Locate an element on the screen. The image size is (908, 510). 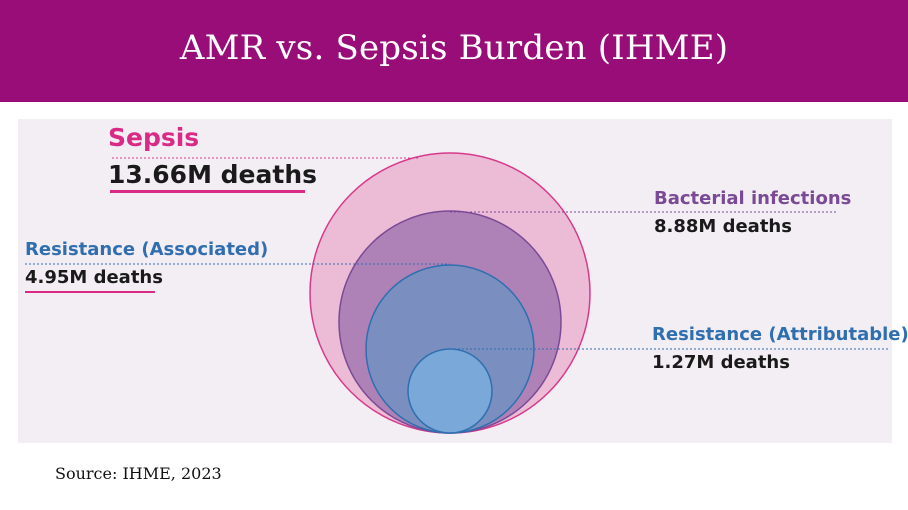
sepsis-value: 13.66M deaths is located at coordinates (213, 174).